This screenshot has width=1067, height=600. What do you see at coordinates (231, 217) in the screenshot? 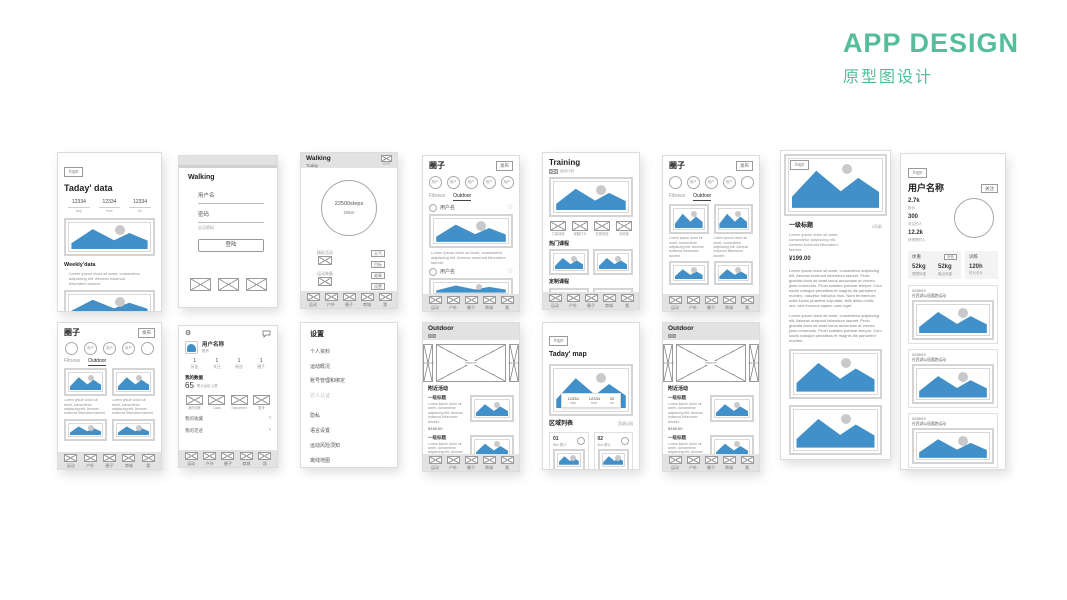
I see `password-field: 密码` at bounding box center [231, 217].